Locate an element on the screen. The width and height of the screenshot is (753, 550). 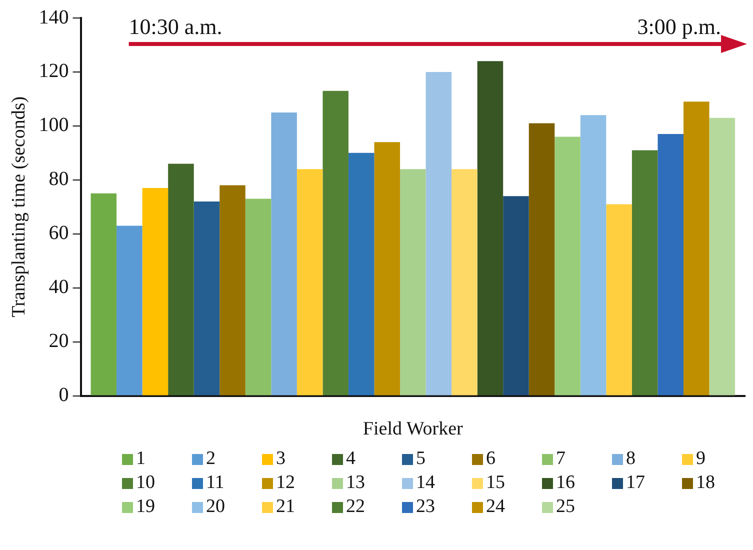
annotation: 3:00 p.m. is located at coordinates (679, 26).